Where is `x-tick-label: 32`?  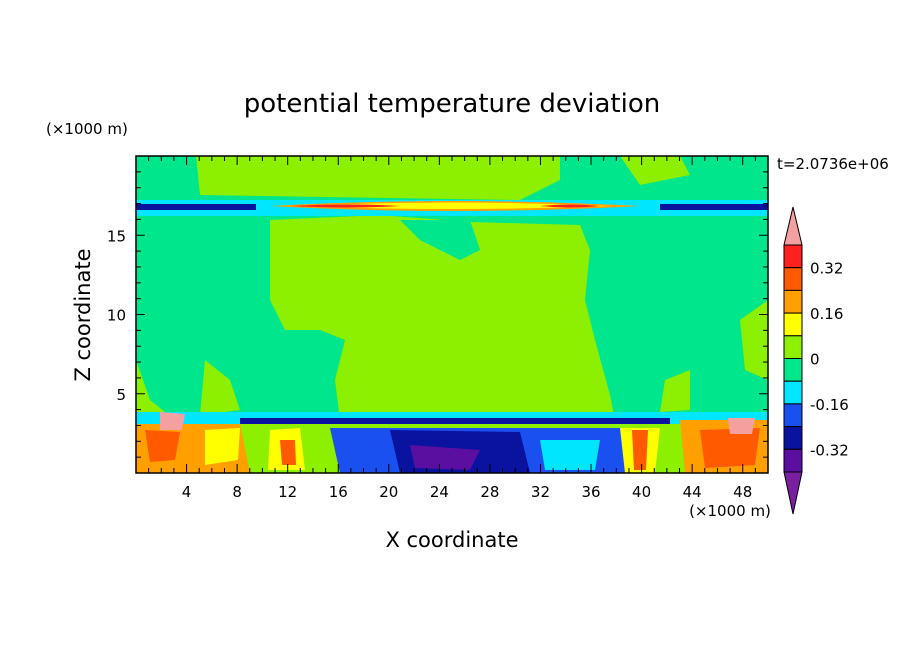
x-tick-label: 32 is located at coordinates (540, 492).